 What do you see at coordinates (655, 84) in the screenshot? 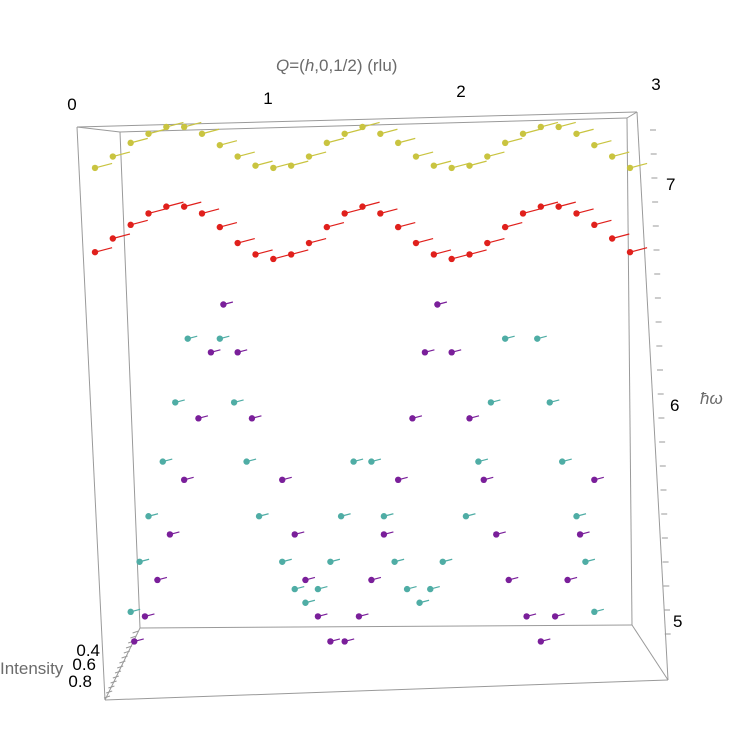
I see `x-tick-label: 3` at bounding box center [655, 84].